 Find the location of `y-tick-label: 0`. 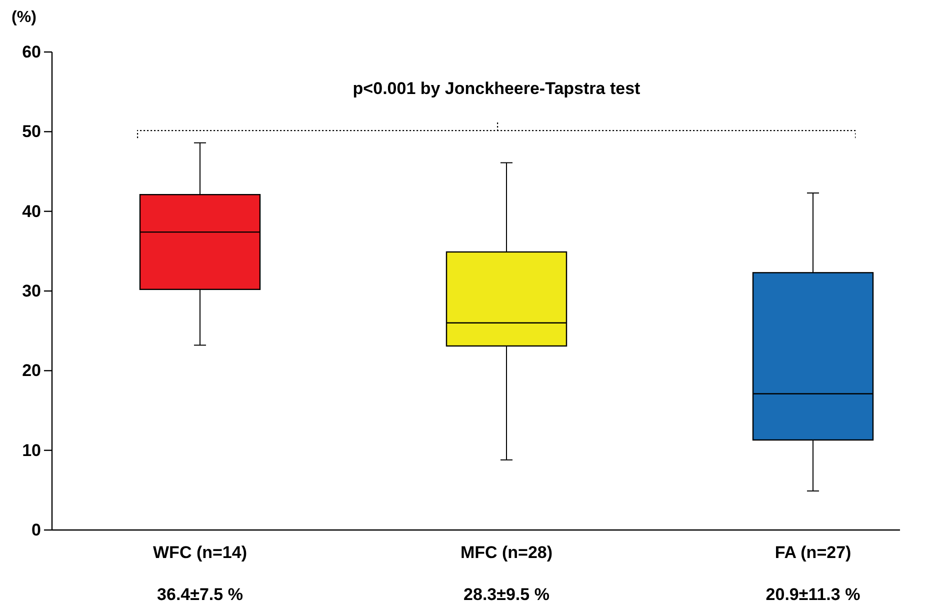

y-tick-label: 0 is located at coordinates (36, 530).